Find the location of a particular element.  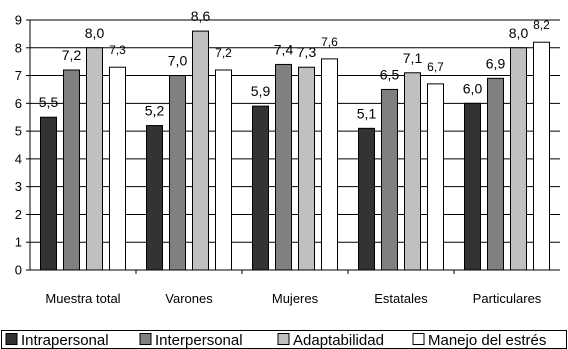

data-label-manejo-del-estr-s-muestra-total: 7,3 is located at coordinates (117, 50).